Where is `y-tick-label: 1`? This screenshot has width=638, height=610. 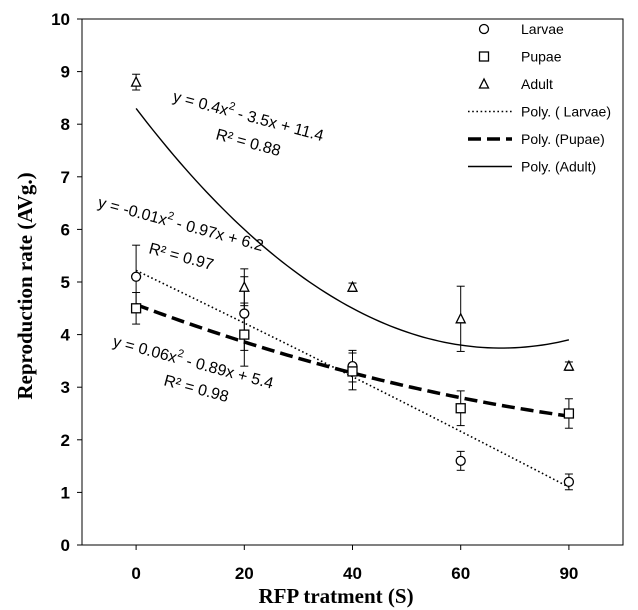
y-tick-label: 1 is located at coordinates (65, 492).